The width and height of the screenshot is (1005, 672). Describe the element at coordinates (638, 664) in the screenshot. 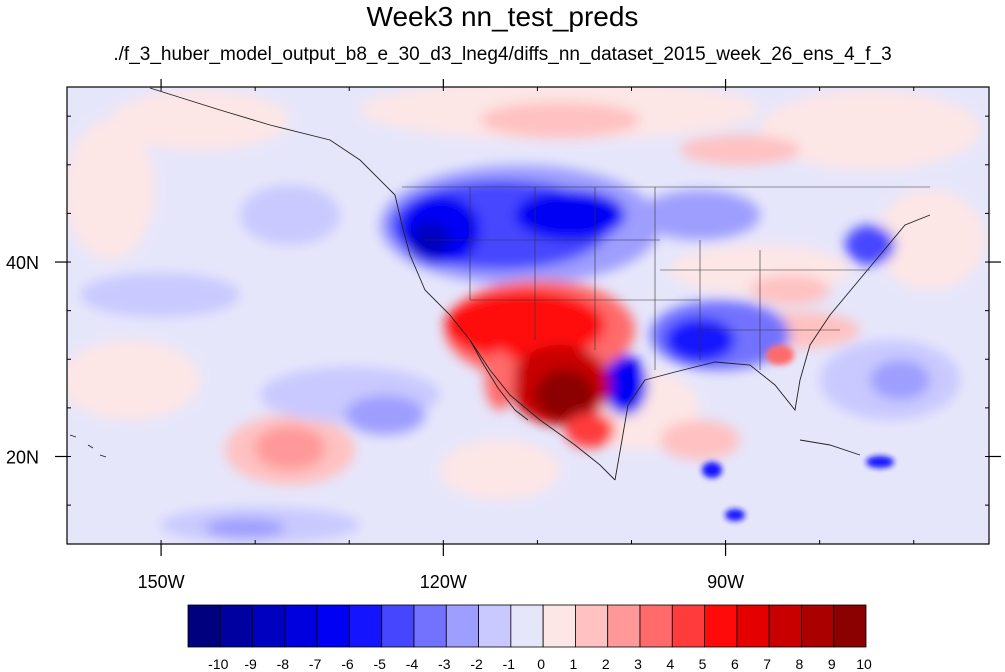

I see `colorbar-level-label: 3` at that location.